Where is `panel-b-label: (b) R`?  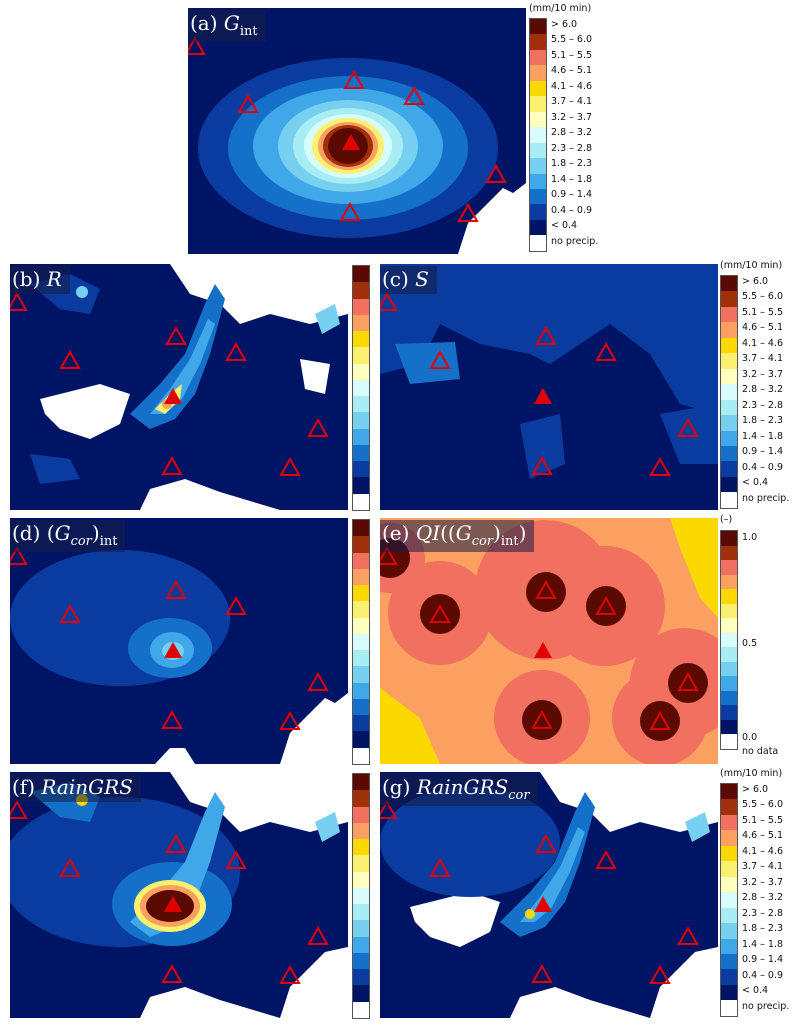 panel-b-label: (b) R is located at coordinates (40, 280).